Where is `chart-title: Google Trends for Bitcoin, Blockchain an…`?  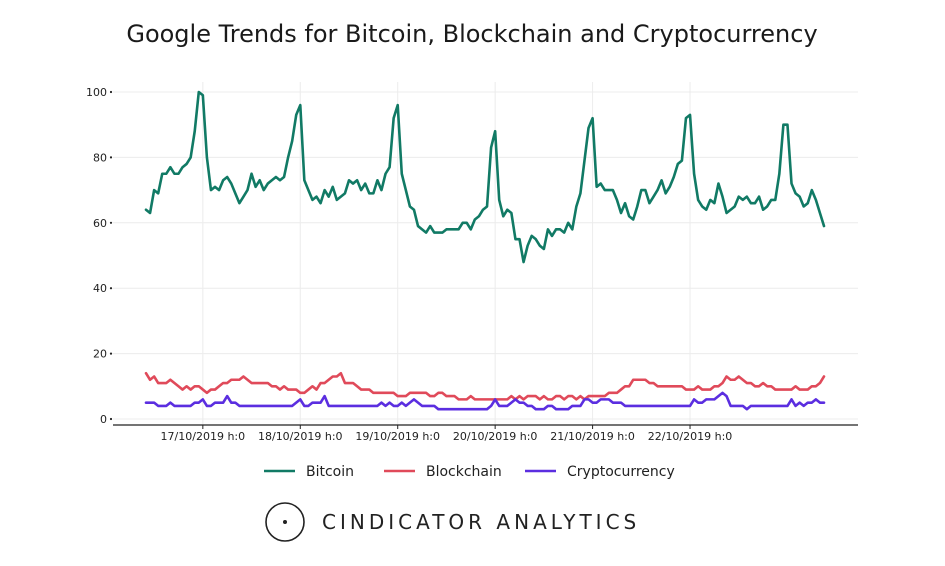 chart-title: Google Trends for Bitcoin, Blockchain an… is located at coordinates (471, 34).